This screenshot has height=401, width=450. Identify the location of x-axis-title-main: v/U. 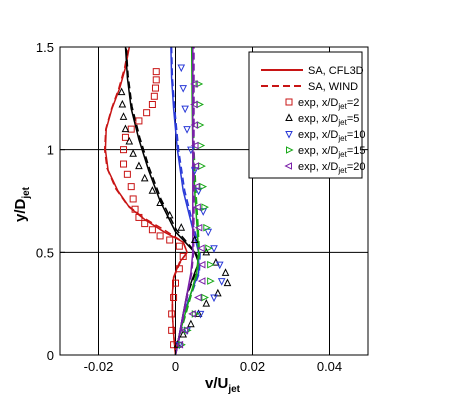
(216, 383).